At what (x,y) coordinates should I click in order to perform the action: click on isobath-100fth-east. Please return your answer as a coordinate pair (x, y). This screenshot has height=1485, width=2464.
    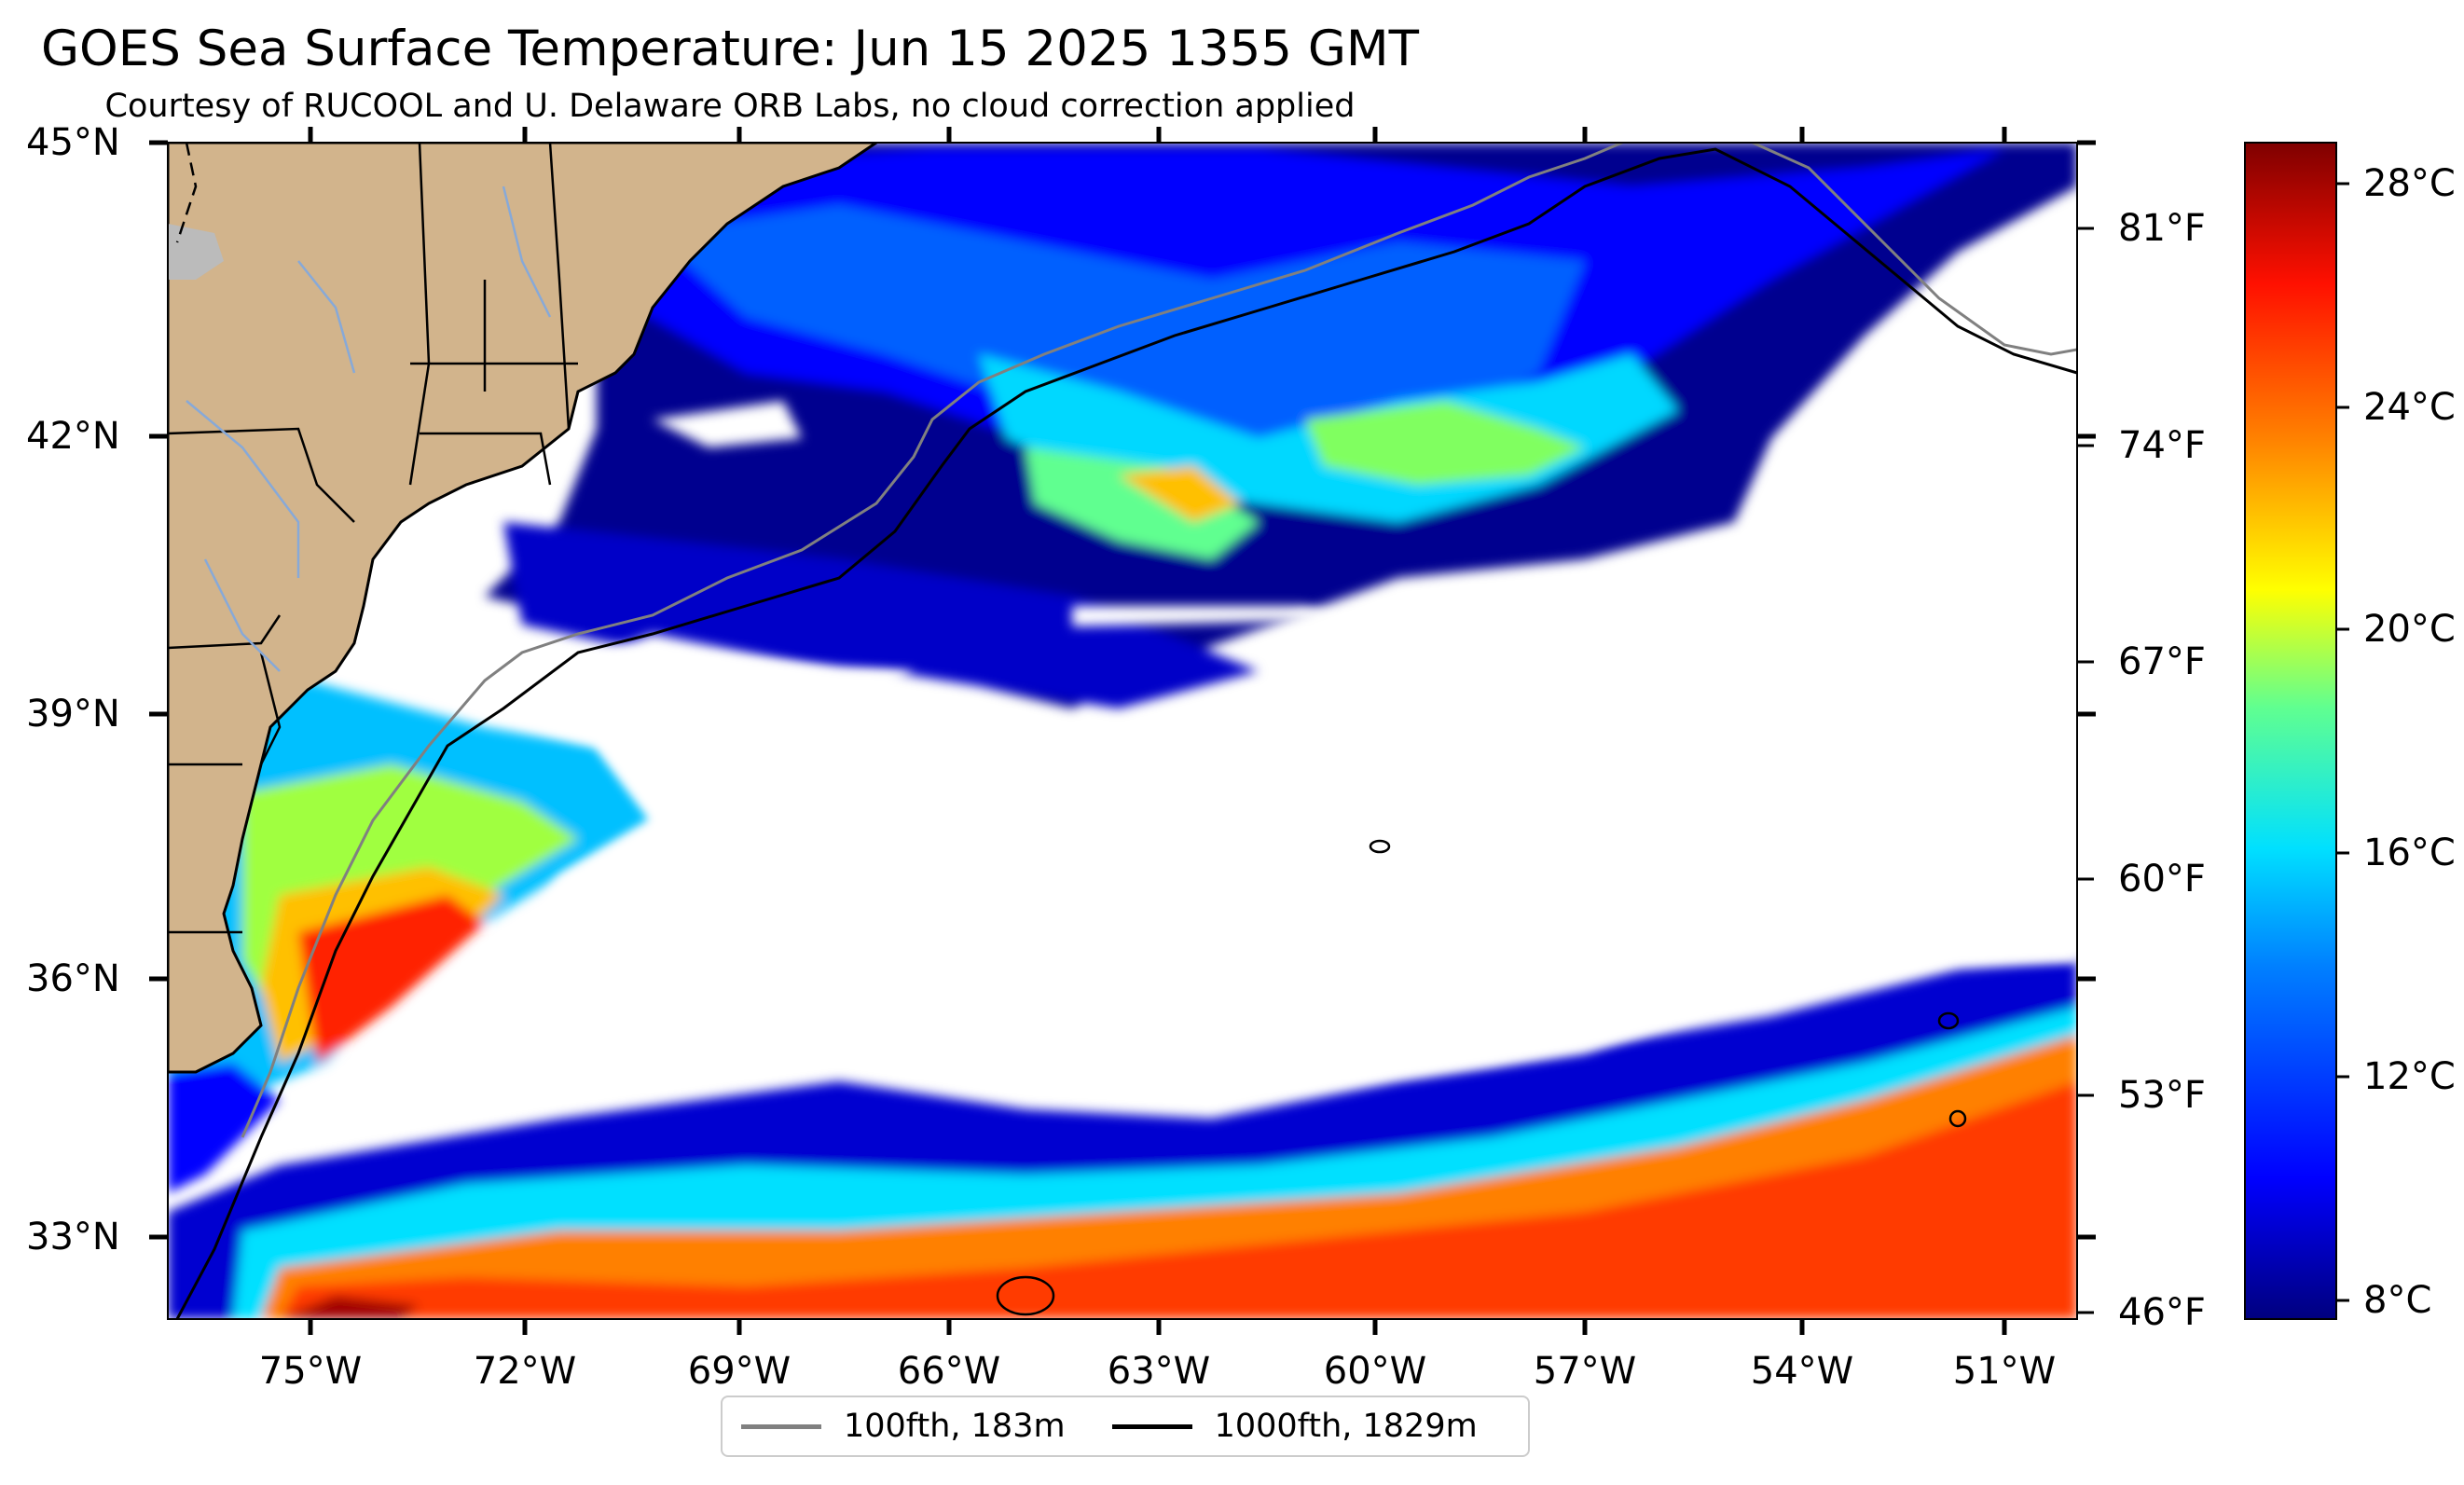
    Looking at the image, I should click on (1914, 249).